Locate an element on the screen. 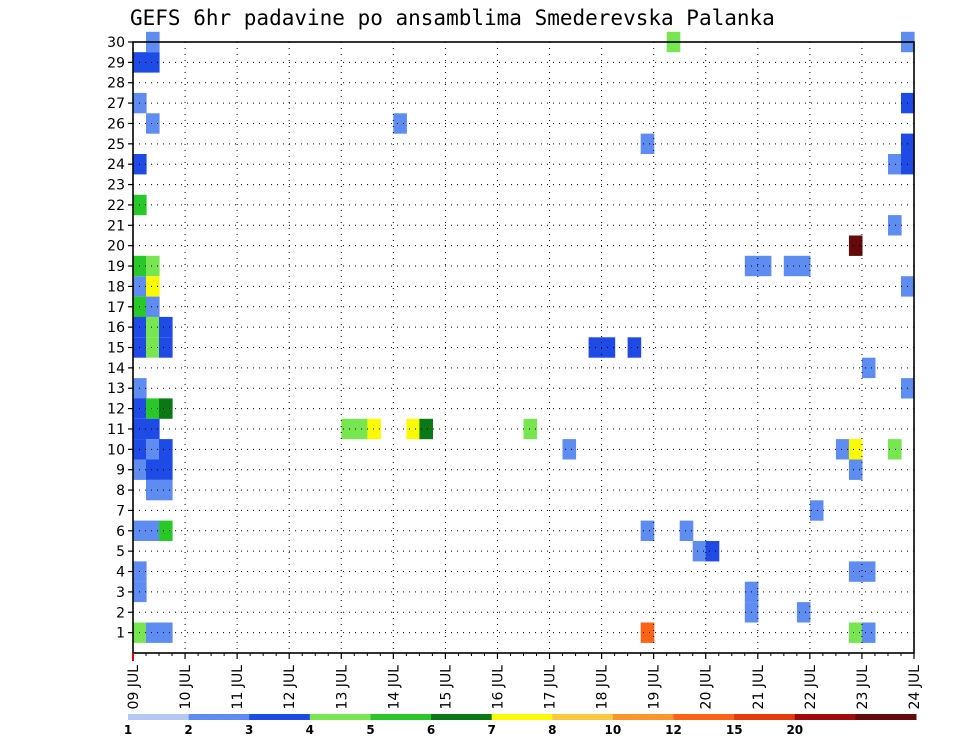 The height and width of the screenshot is (742, 960). y-tick-label: 10 is located at coordinates (116, 450).